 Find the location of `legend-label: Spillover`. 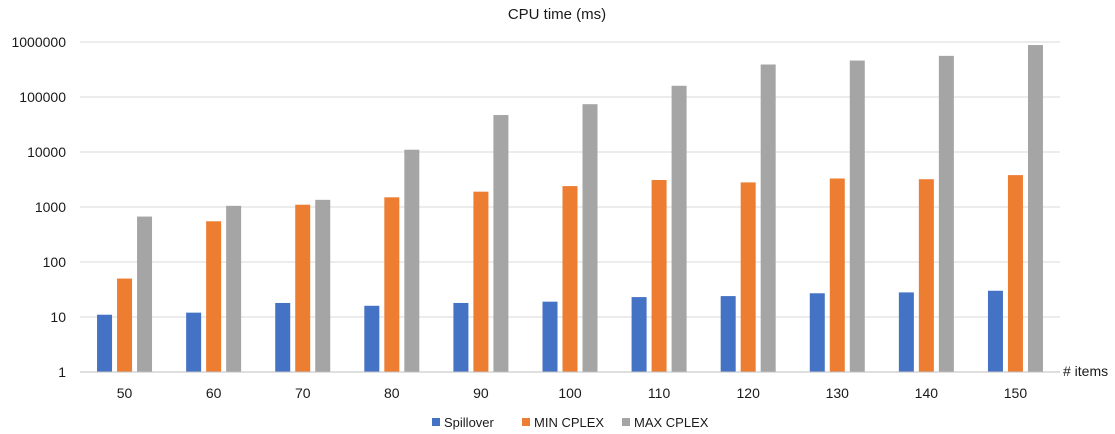

legend-label: Spillover is located at coordinates (469, 422).